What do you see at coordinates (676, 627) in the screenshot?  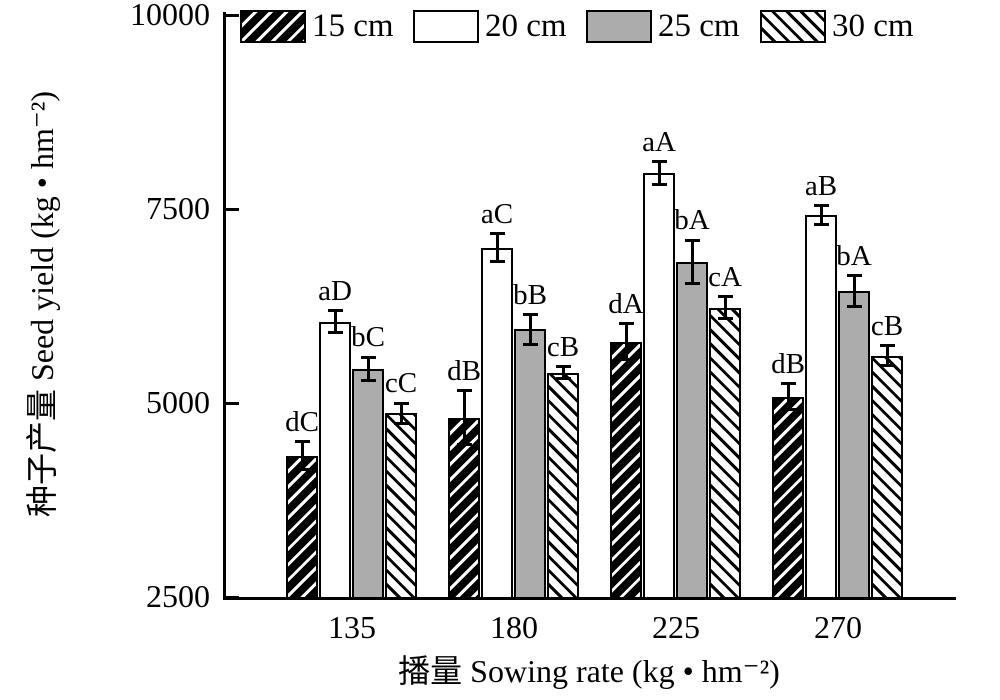 I see `x-tick-label-225: 225` at bounding box center [676, 627].